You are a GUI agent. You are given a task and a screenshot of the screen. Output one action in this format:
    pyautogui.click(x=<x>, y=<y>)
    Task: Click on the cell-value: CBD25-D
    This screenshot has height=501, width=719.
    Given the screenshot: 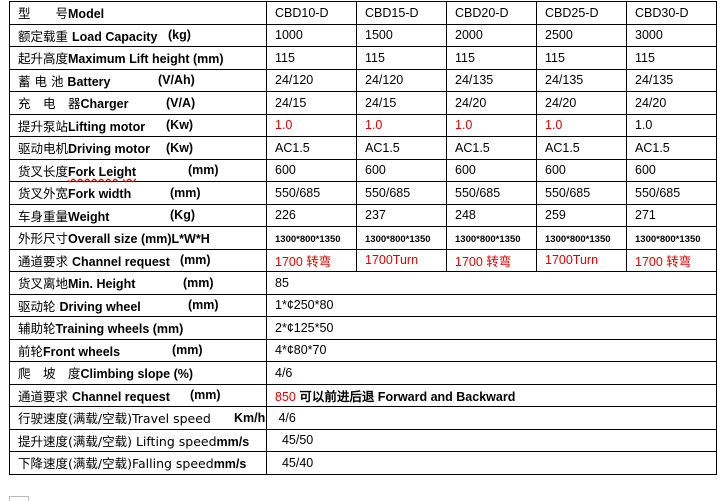 What is the action you would take?
    pyautogui.click(x=572, y=12)
    